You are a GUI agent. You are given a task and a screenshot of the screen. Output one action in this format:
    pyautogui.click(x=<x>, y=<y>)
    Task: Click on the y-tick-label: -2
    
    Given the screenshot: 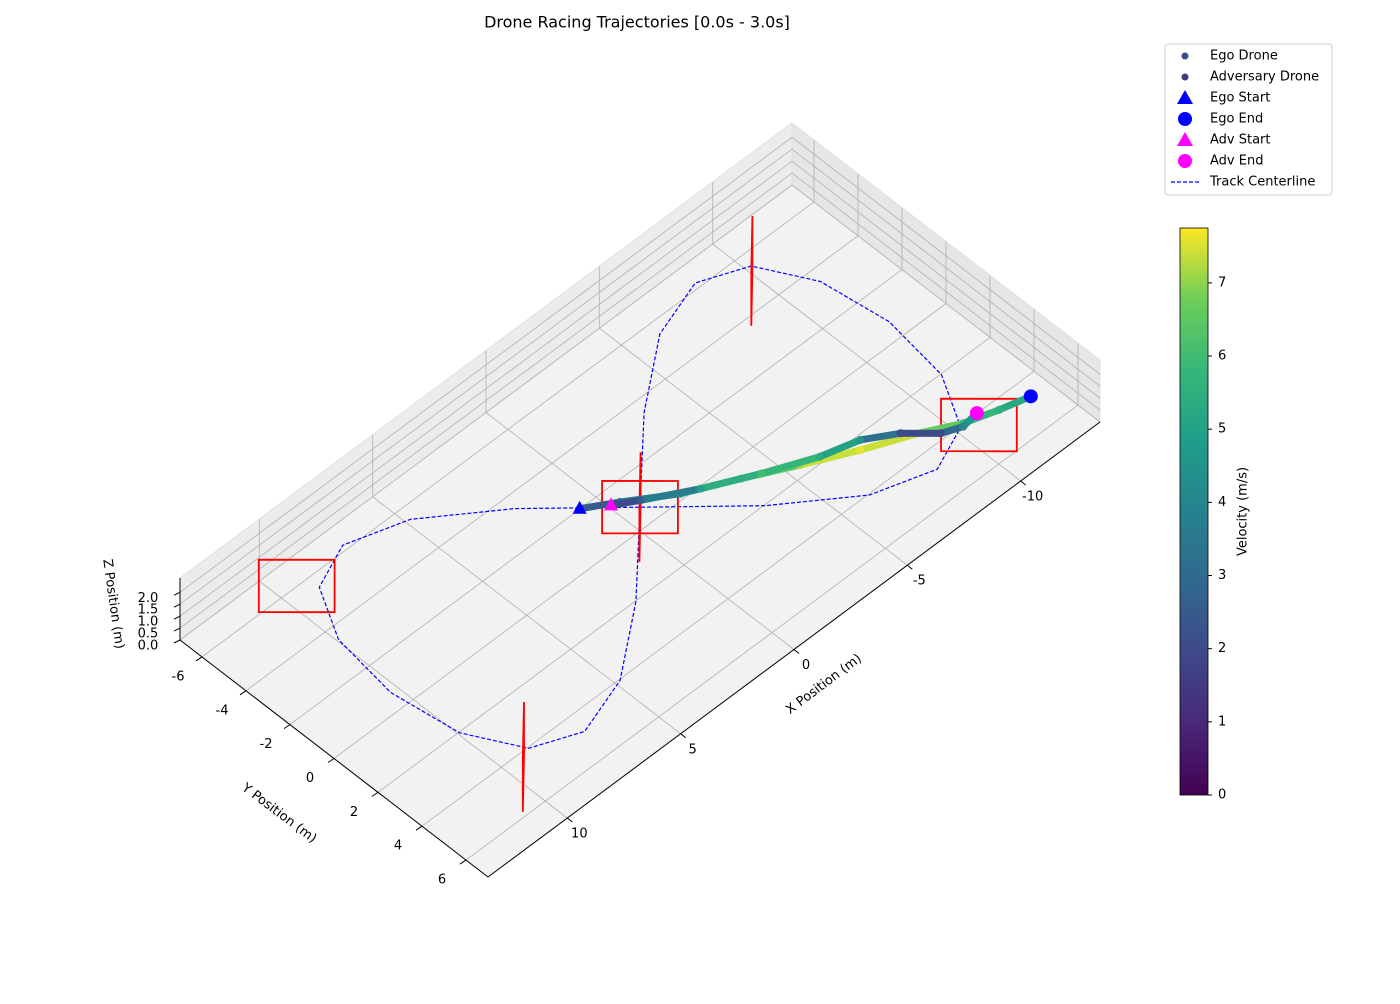 What is the action you would take?
    pyautogui.click(x=266, y=744)
    